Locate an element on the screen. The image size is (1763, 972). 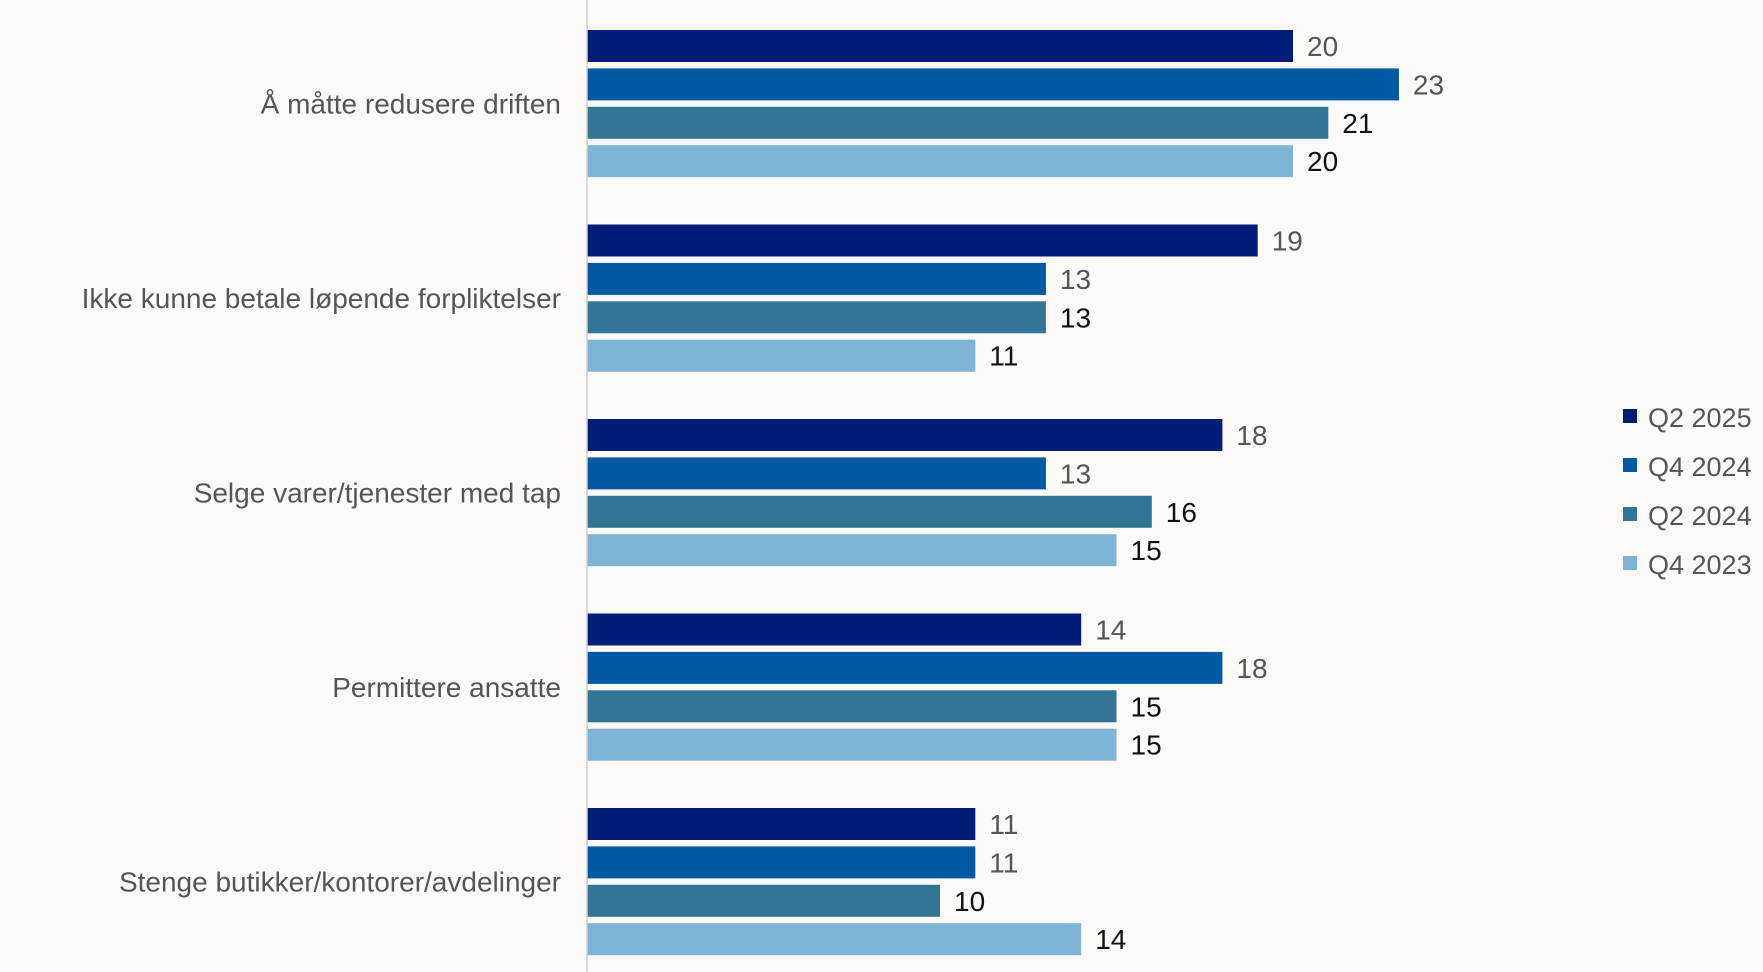
data-label: 10 is located at coordinates (969, 901).